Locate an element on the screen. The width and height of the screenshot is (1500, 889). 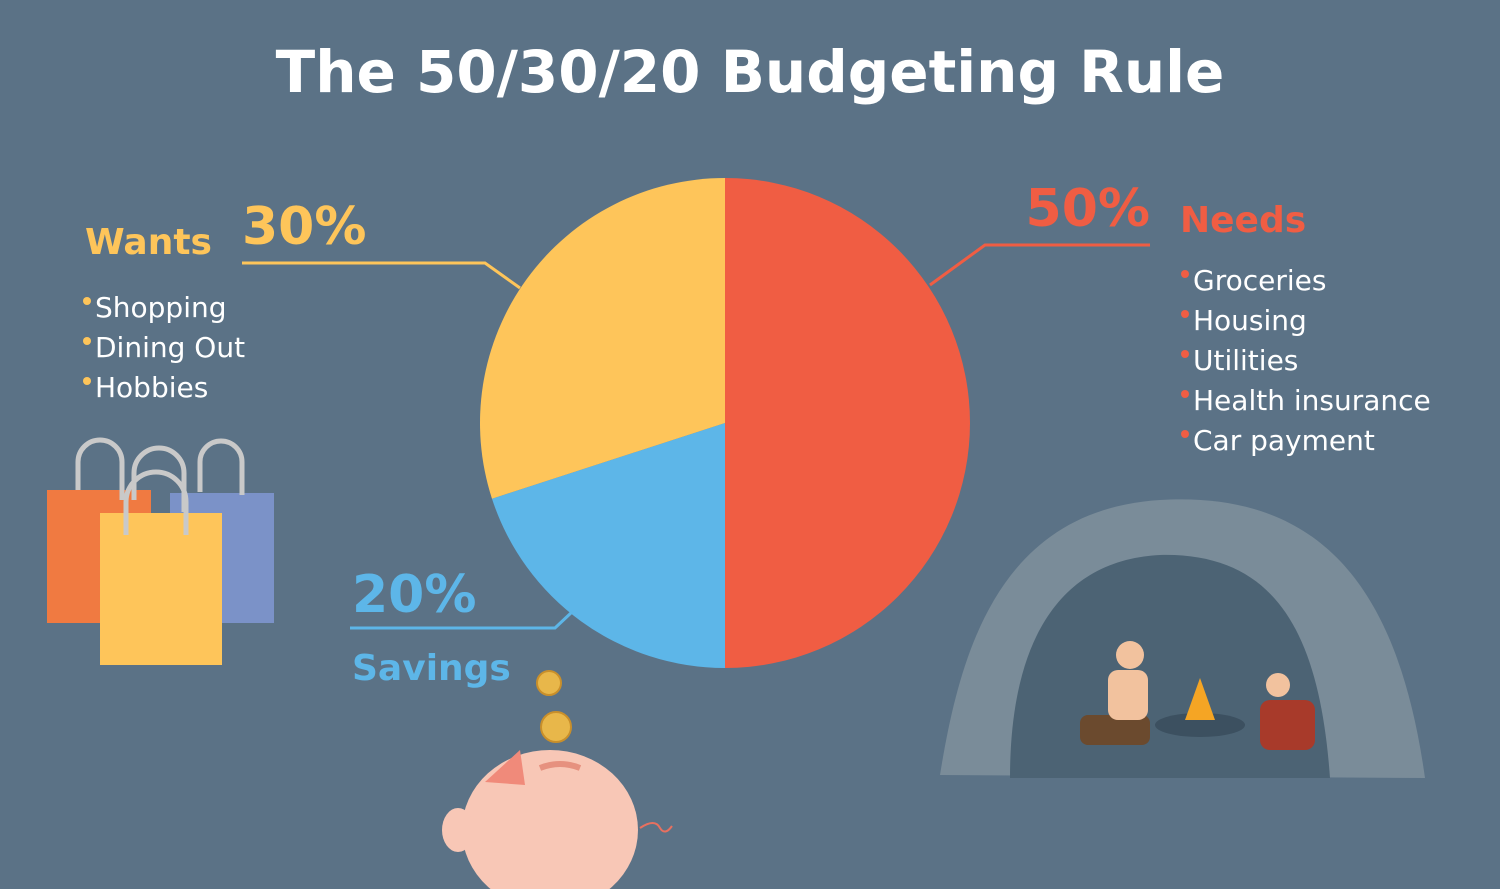
chart-title: The 50/30/20 Budgeting Rule is located at coordinates (750, 72).